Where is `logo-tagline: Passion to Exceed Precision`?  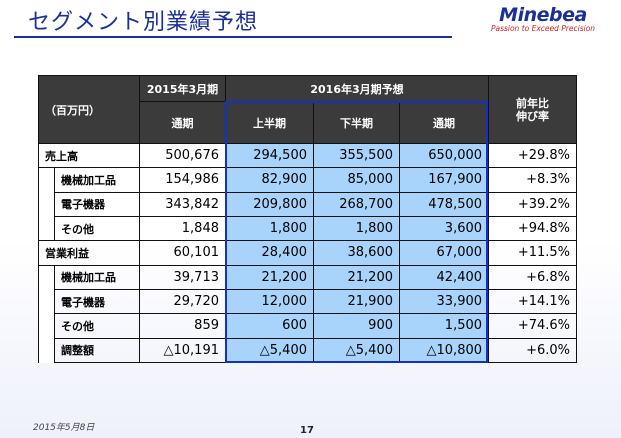
logo-tagline: Passion to Exceed Precision is located at coordinates (543, 28).